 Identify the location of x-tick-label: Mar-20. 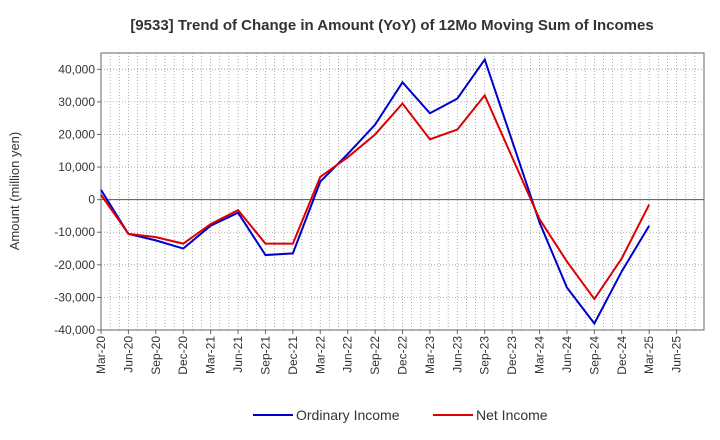
(101, 355).